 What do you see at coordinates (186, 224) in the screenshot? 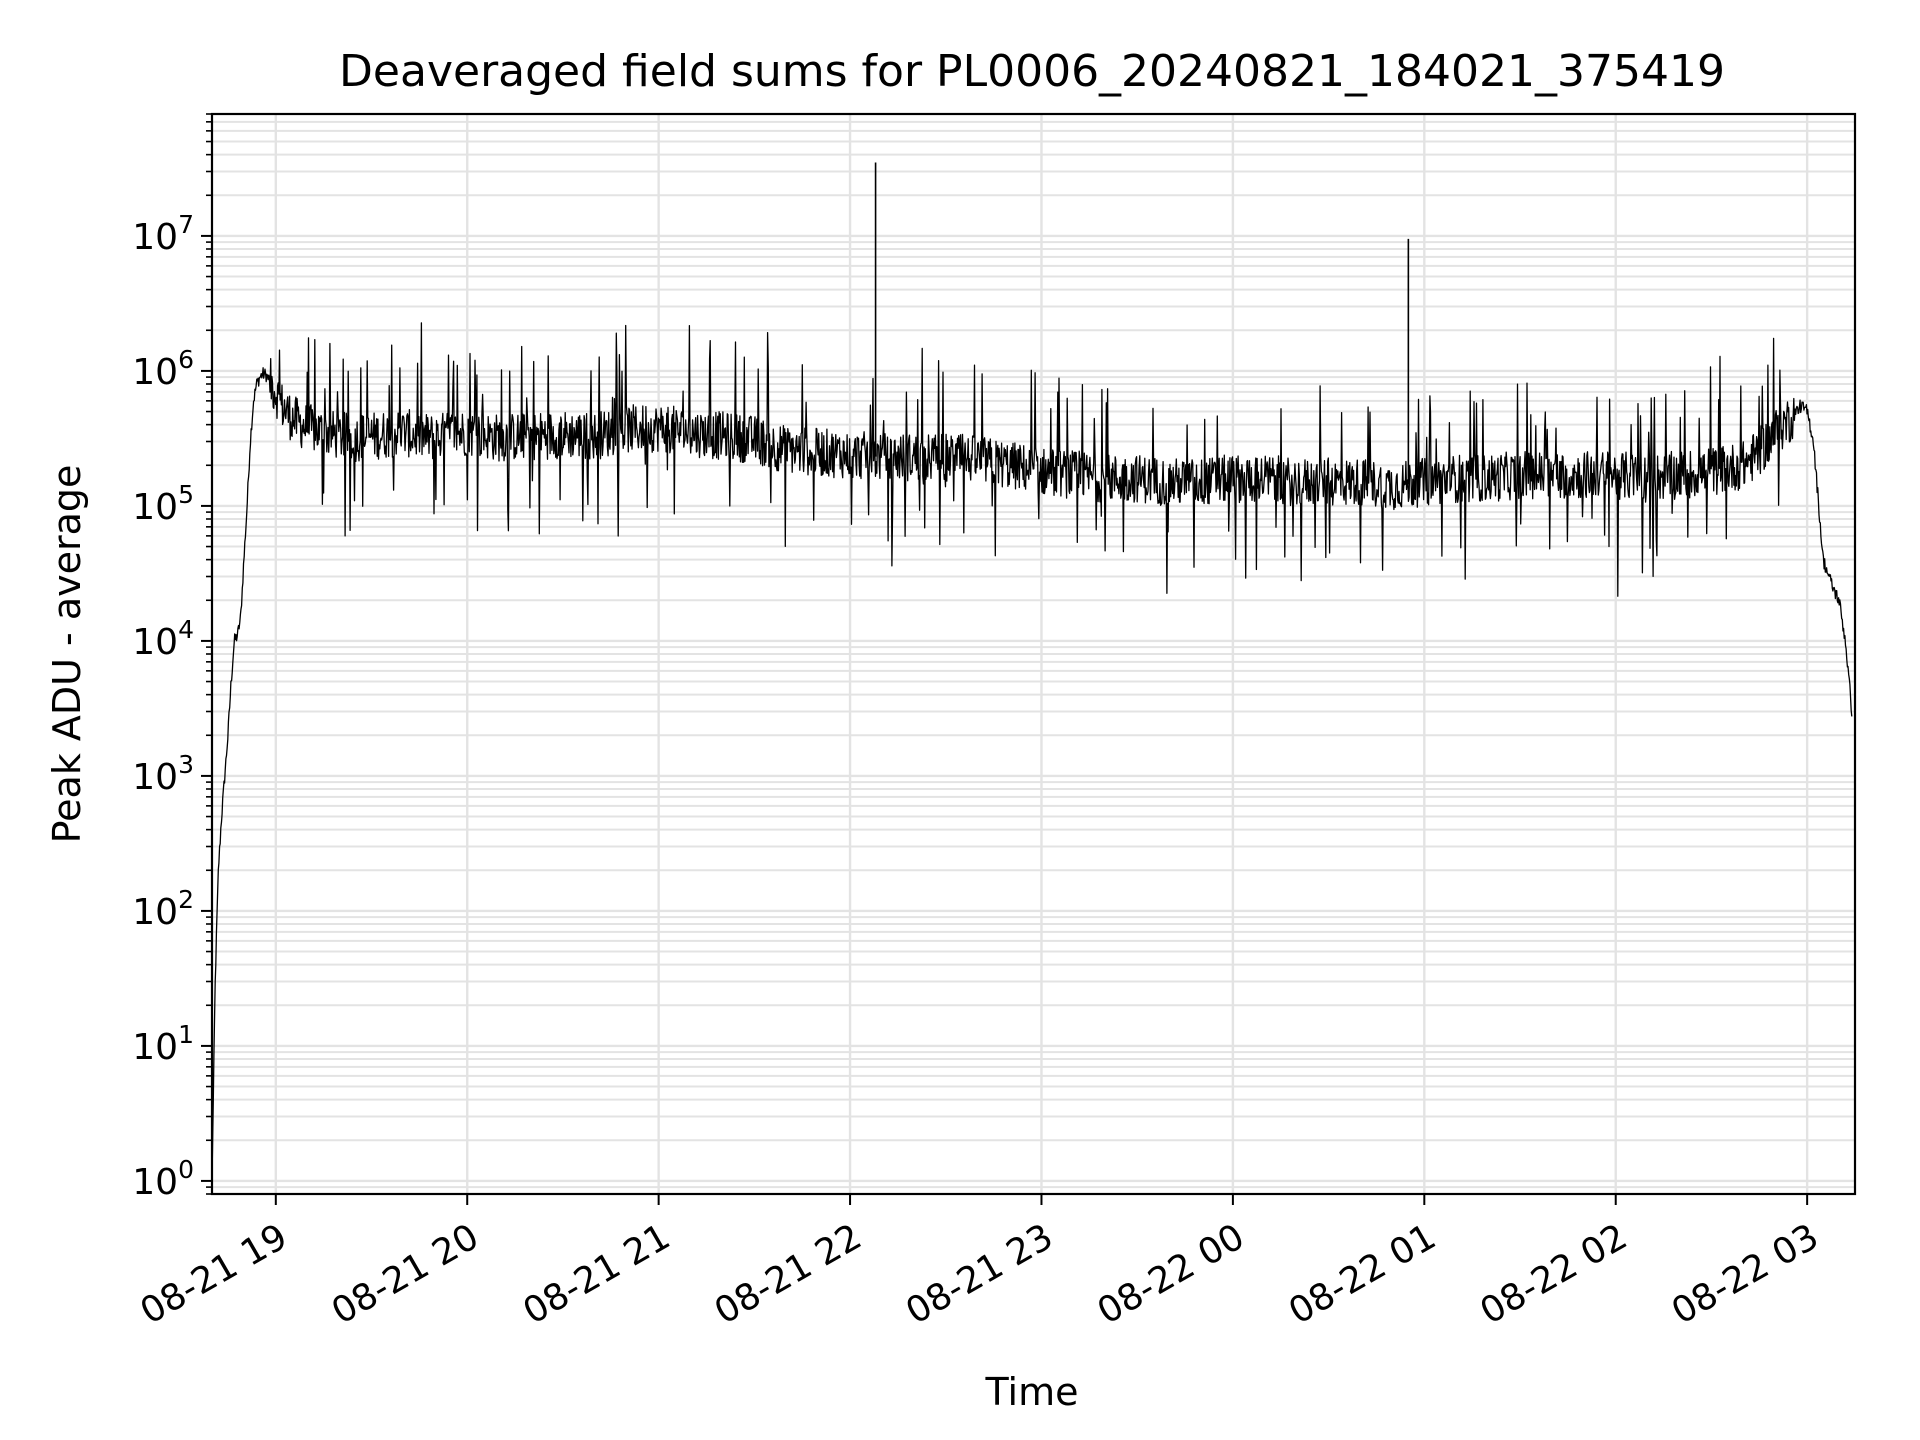
I see `y-tick-exponent: 7` at bounding box center [186, 224].